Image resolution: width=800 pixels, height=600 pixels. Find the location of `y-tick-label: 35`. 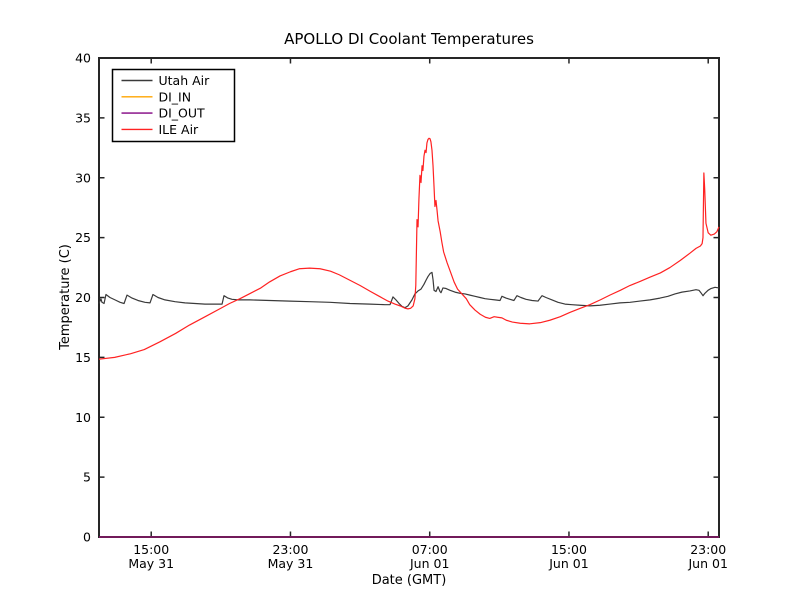

y-tick-label: 35 is located at coordinates (83, 117).